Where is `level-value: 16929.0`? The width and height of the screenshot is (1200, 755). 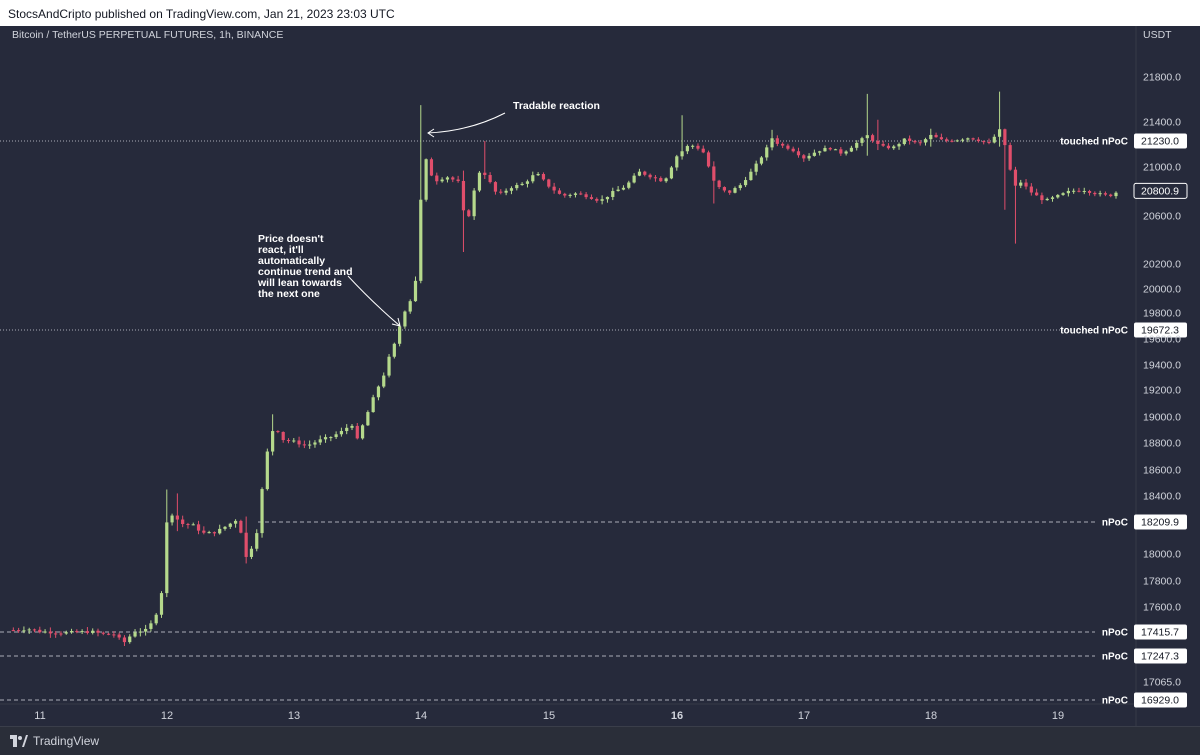
level-value: 16929.0 is located at coordinates (1160, 701).